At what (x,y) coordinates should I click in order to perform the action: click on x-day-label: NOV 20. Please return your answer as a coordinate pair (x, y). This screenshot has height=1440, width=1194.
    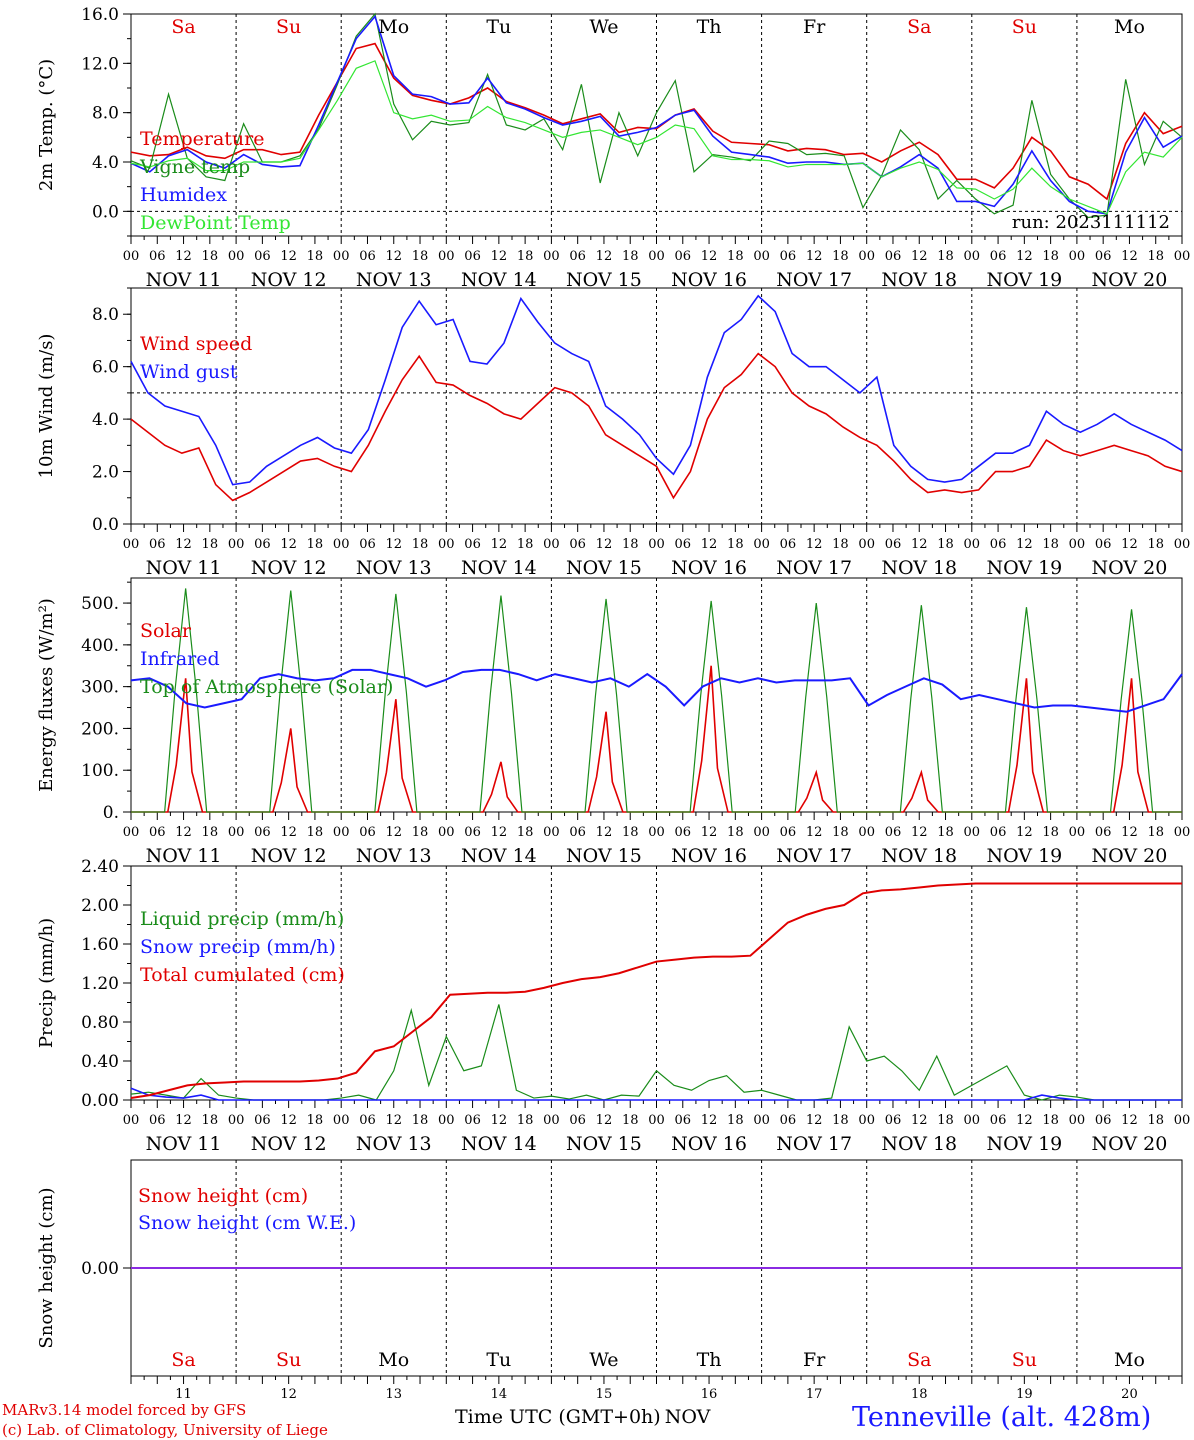
    Looking at the image, I should click on (1130, 280).